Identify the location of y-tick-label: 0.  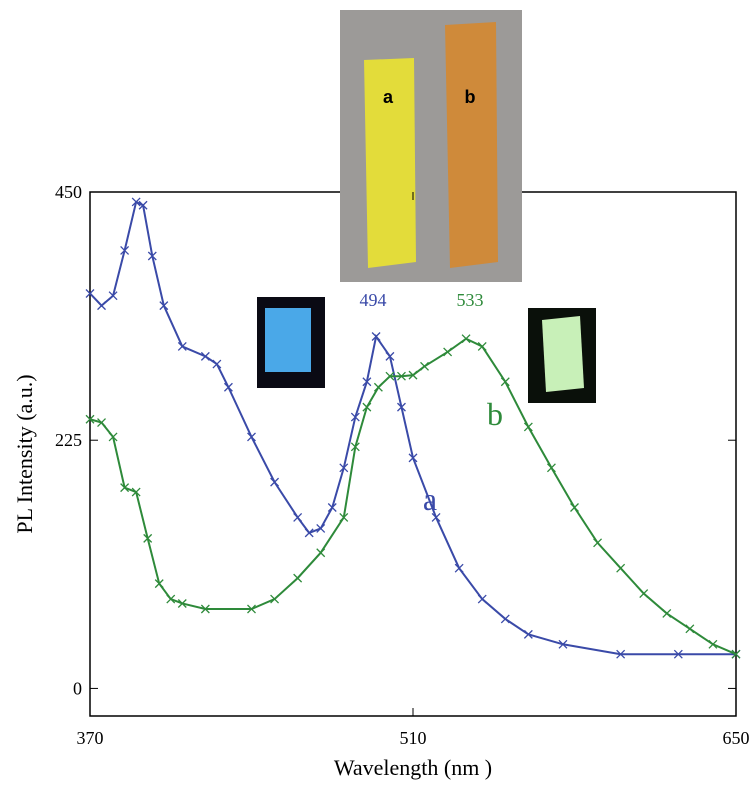
(77, 688).